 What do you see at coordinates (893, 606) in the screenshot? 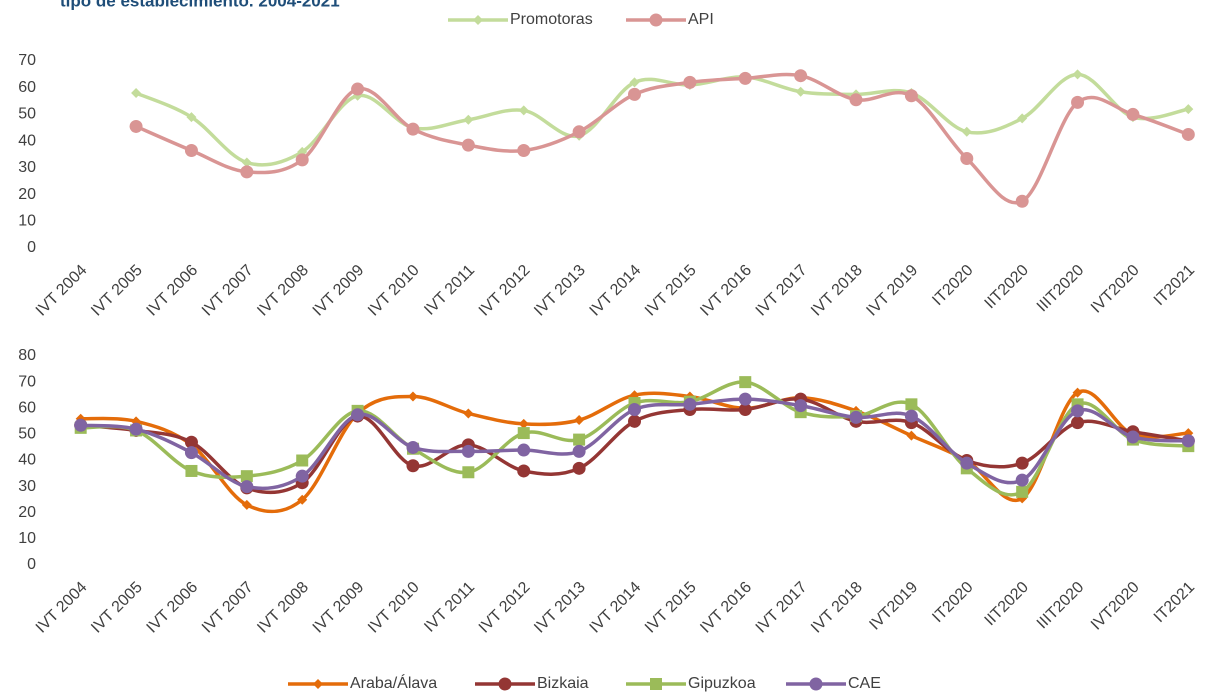
I see `x-tick-label: IVT2019` at bounding box center [893, 606].